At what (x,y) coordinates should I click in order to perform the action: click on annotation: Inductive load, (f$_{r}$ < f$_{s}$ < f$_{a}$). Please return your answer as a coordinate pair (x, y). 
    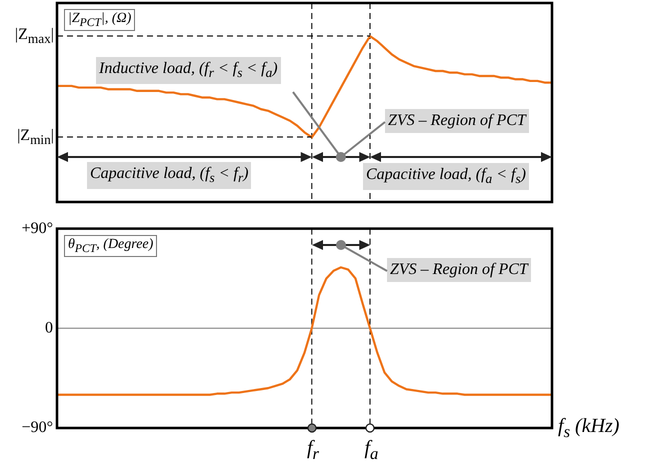
    Looking at the image, I should click on (188, 70).